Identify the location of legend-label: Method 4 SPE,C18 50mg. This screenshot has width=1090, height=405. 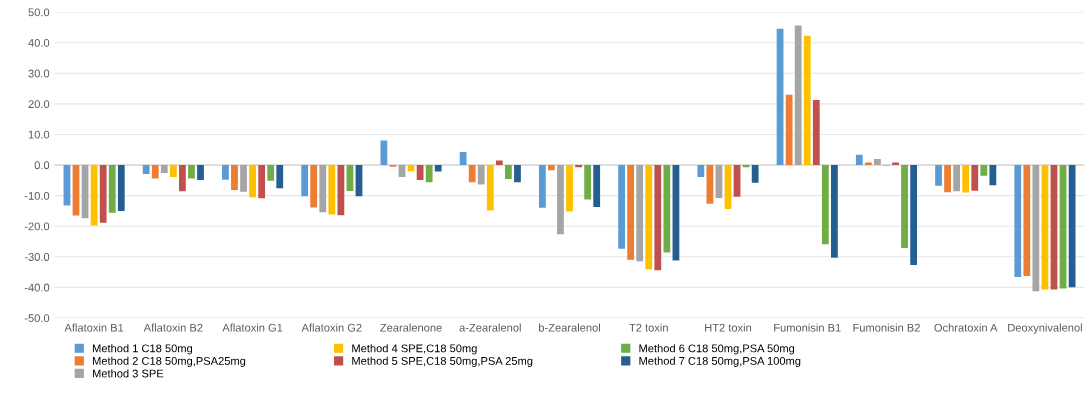
(414, 349).